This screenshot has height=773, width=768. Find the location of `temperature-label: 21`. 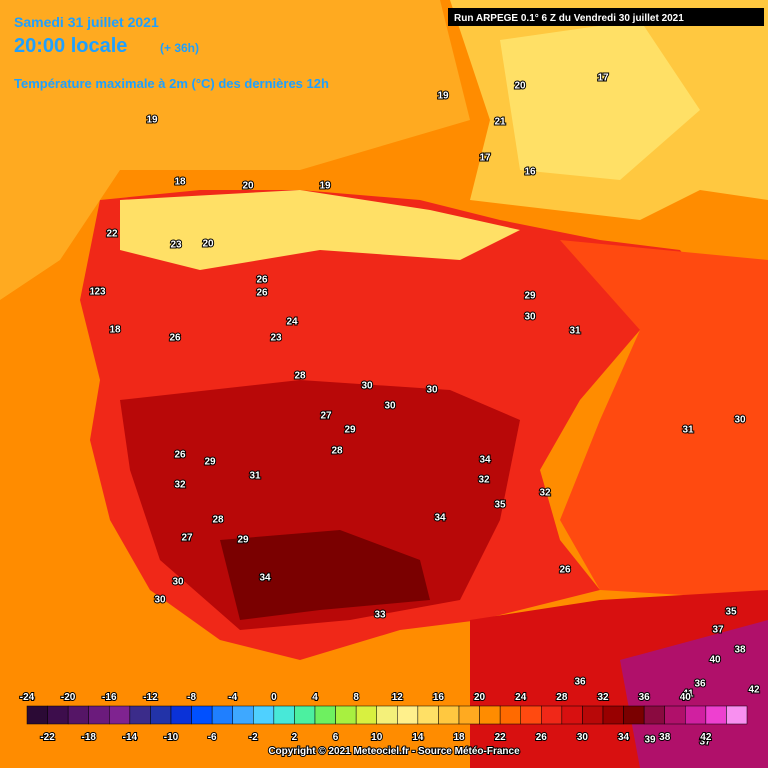

temperature-label: 21 is located at coordinates (500, 122).